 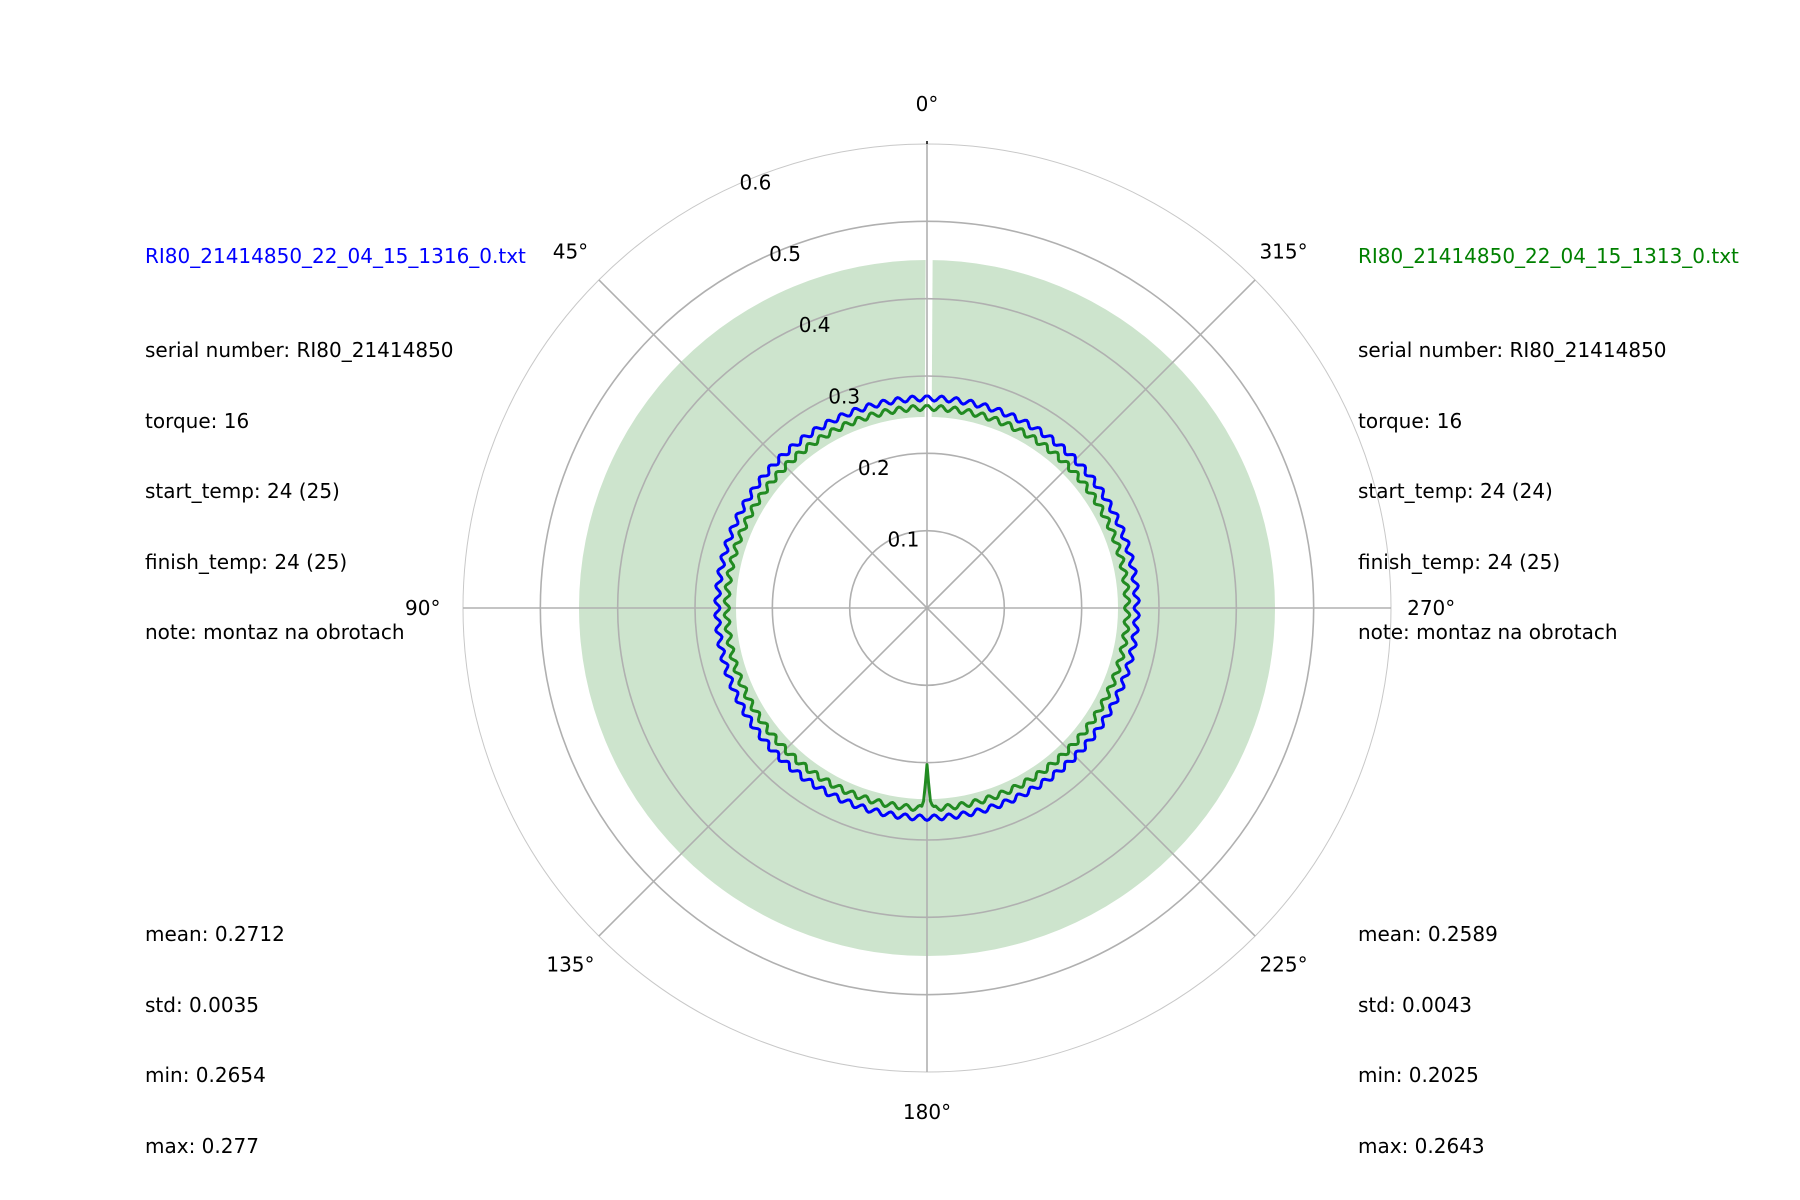 I want to click on right-serial-number: serial number: RI80_21414850, so click(x=1512, y=350).